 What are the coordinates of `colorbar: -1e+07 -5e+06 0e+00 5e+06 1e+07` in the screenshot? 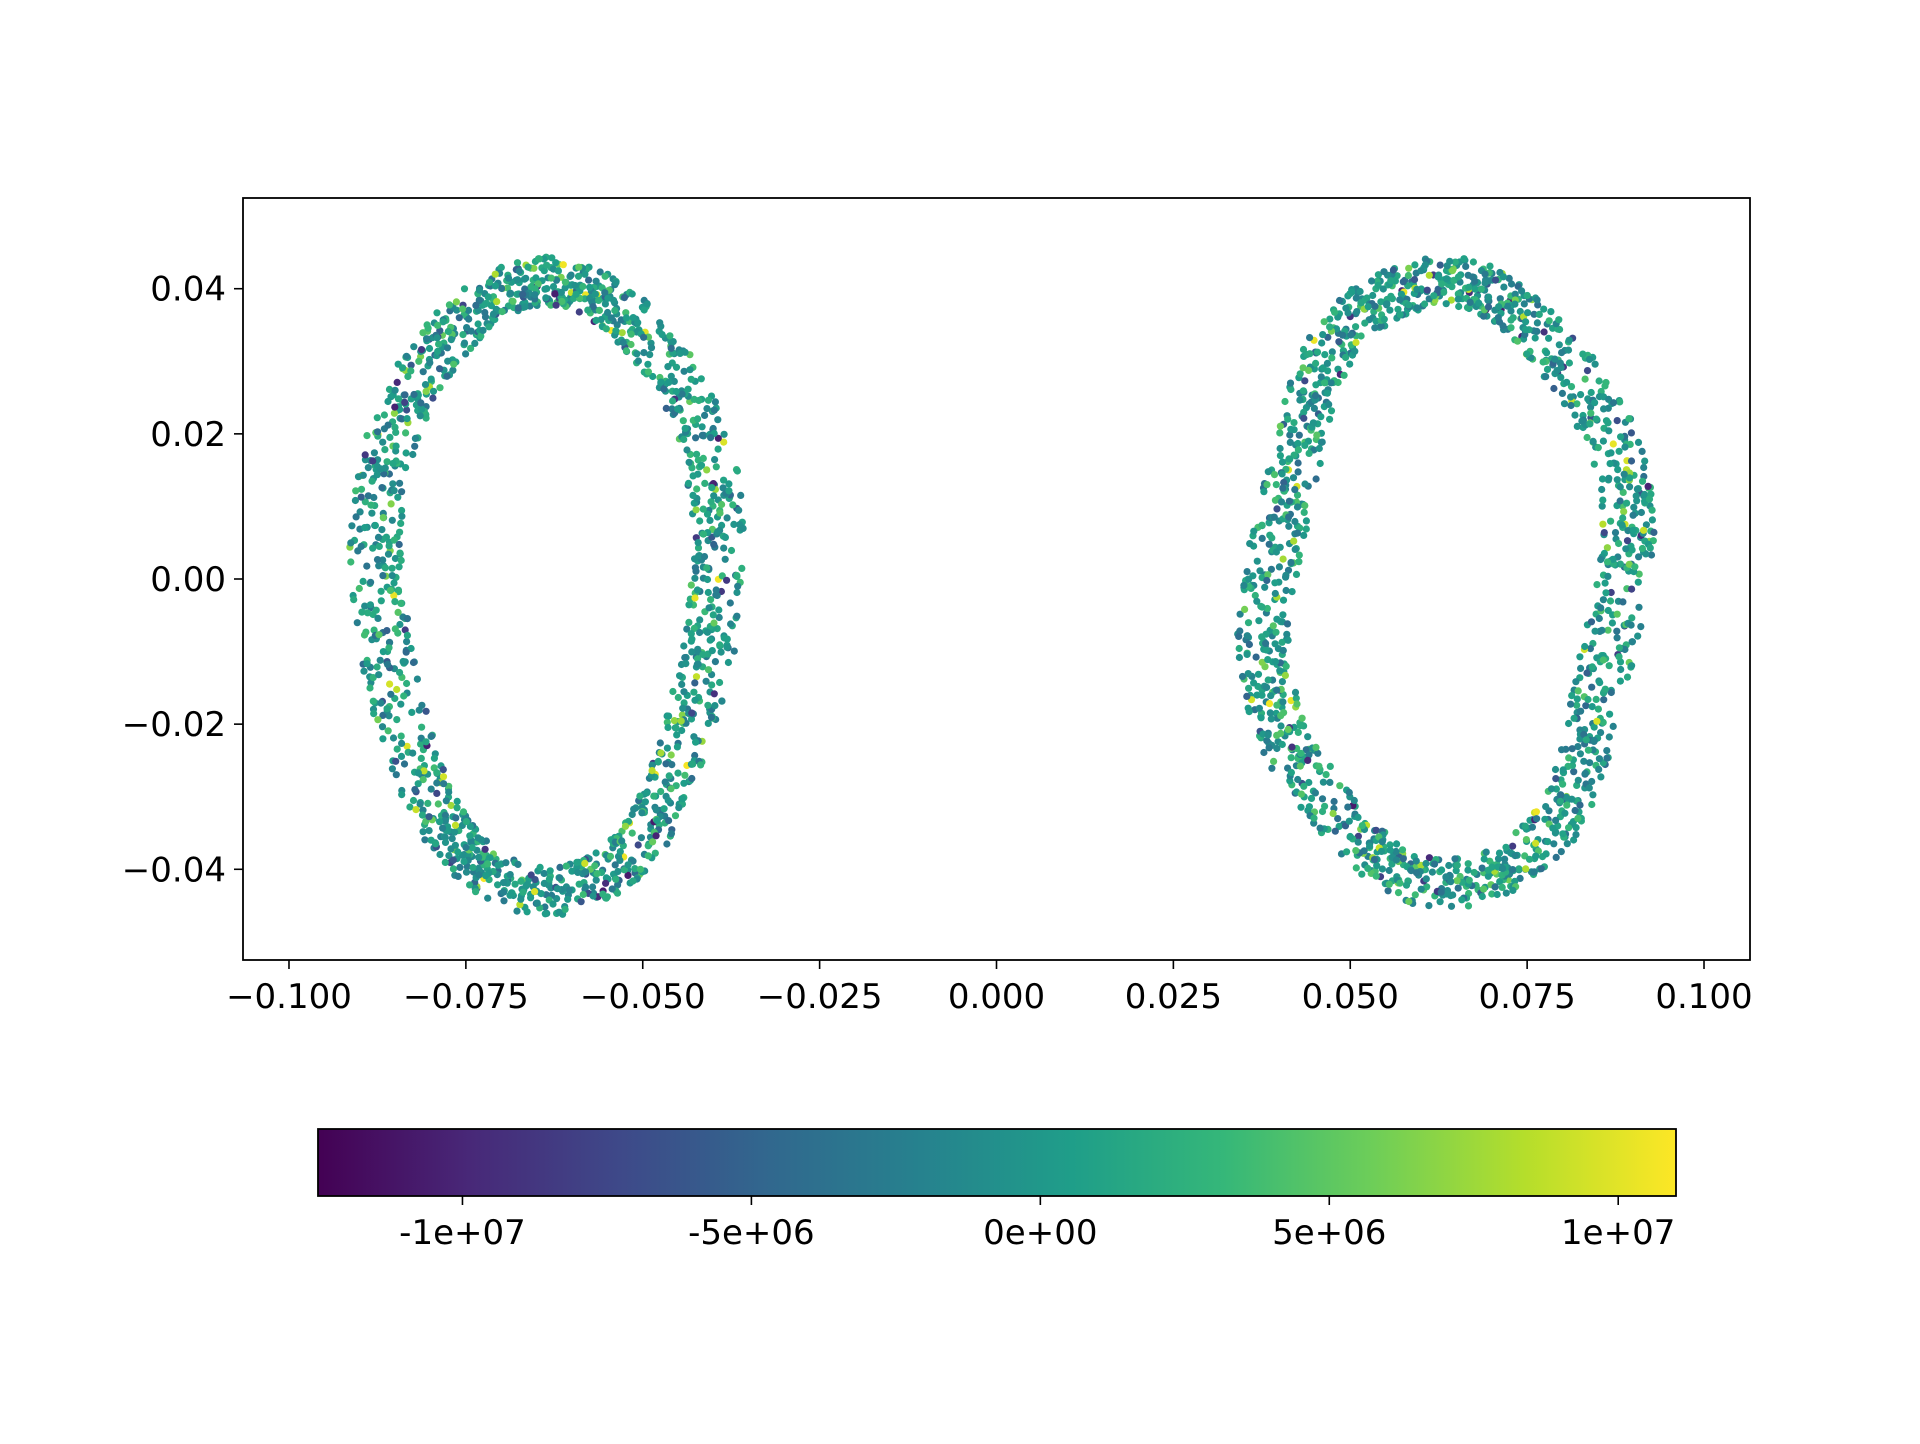 It's located at (997, 1190).